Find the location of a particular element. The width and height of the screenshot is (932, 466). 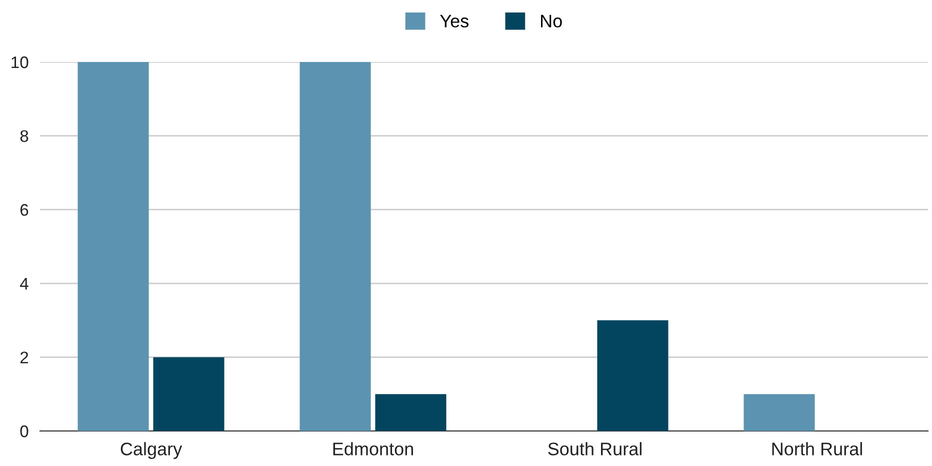

x-tick-label: North Rural is located at coordinates (817, 449).